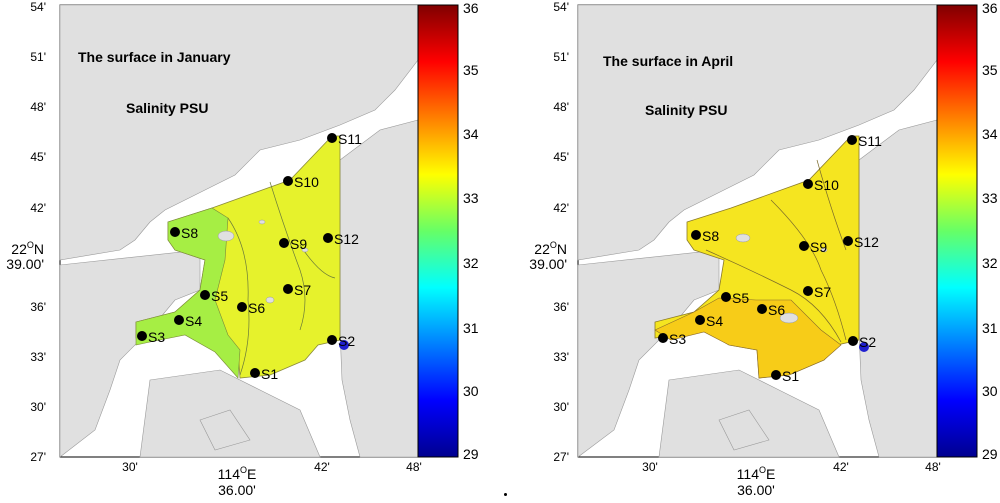 This screenshot has width=1000, height=503. Describe the element at coordinates (853, 341) in the screenshot. I see `station-s2` at that location.